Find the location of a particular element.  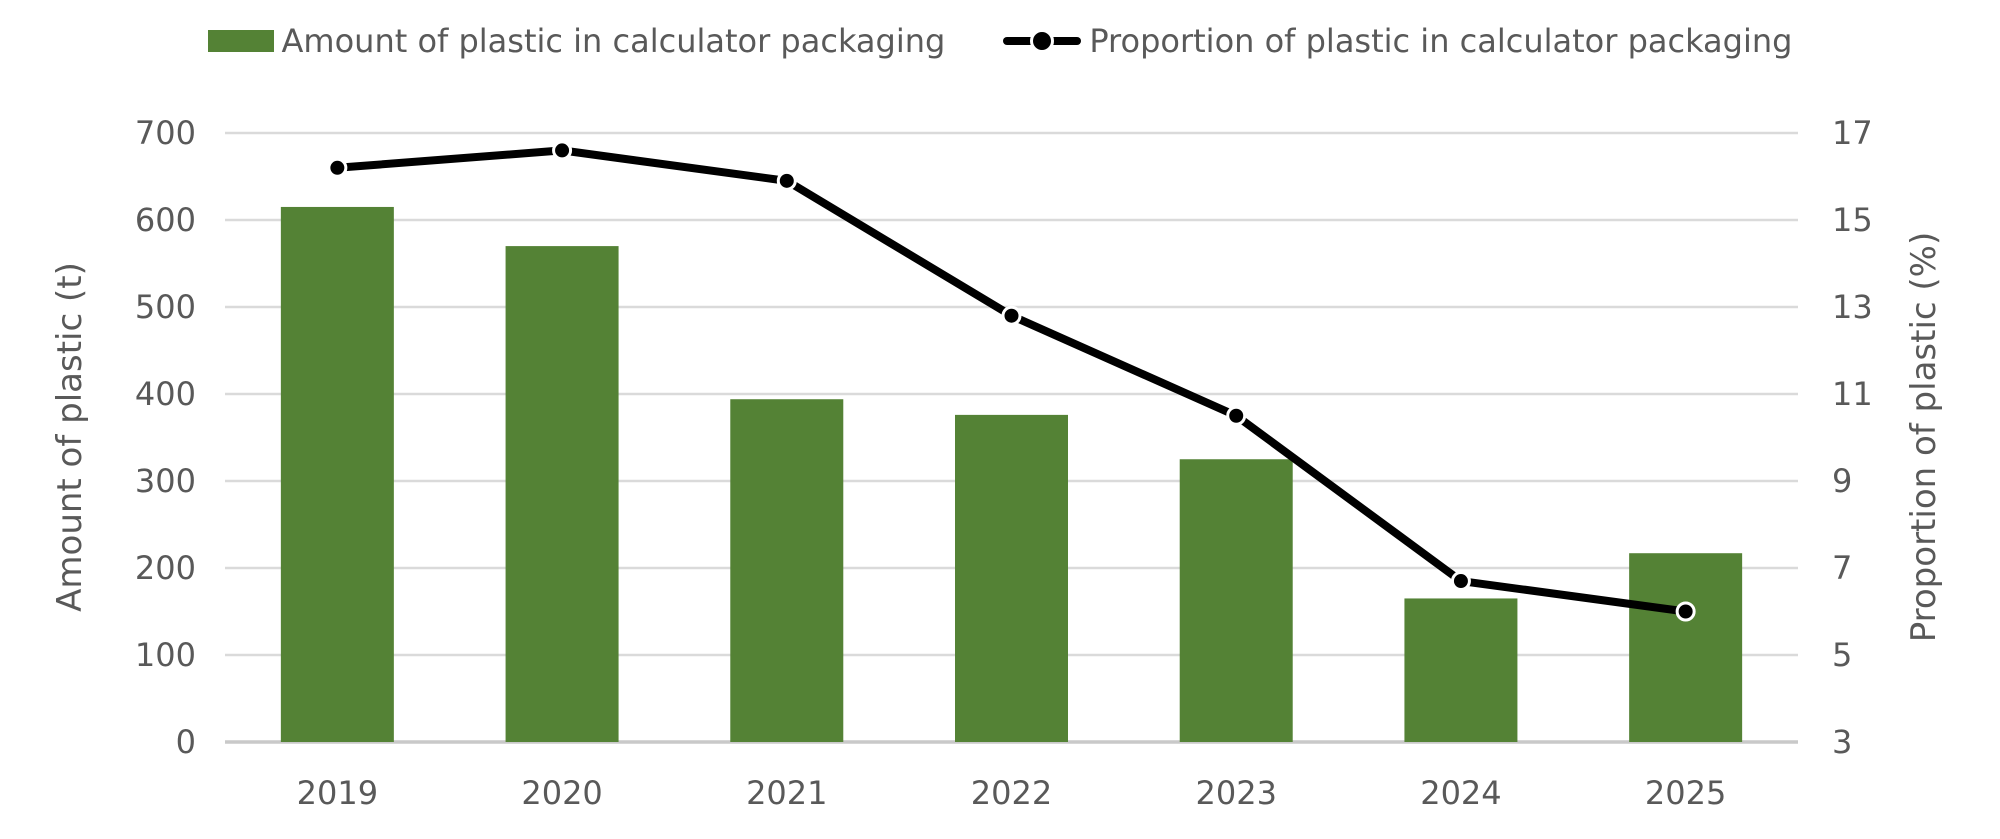

x-axis-label-2022: 2022 is located at coordinates (1011, 793).